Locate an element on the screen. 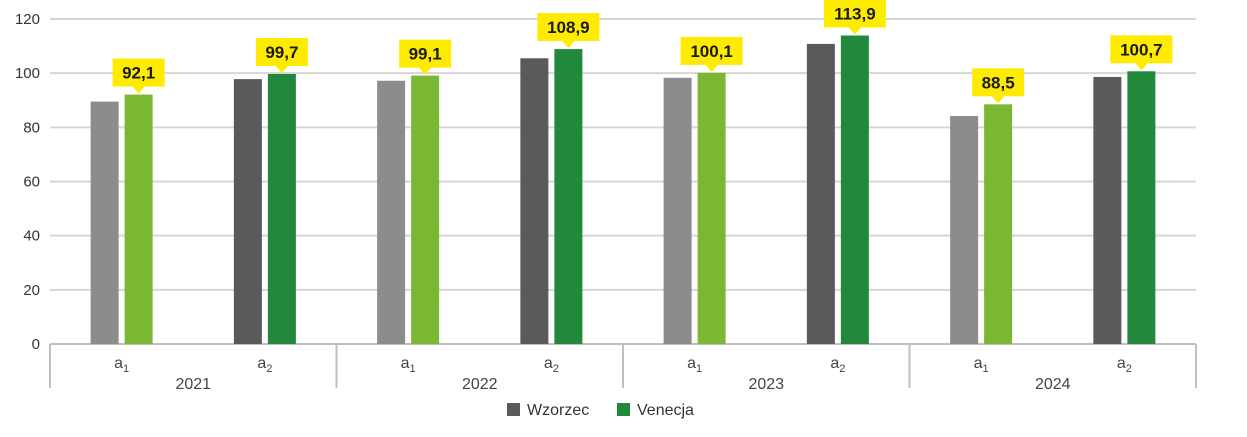 The image size is (1247, 437). data-label: 108,9 is located at coordinates (568, 31).